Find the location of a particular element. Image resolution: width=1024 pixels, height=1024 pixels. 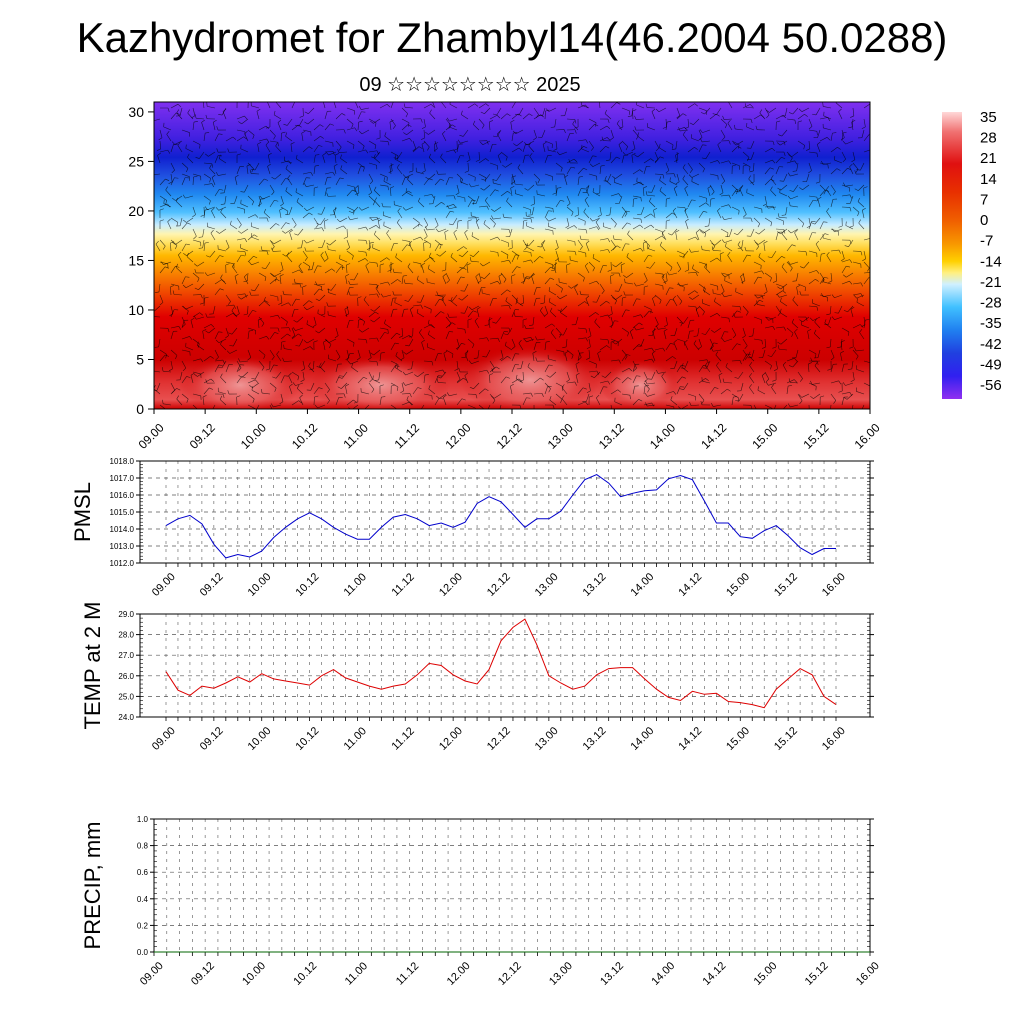

y-tick-label: 1018.0 is located at coordinates (122, 461).